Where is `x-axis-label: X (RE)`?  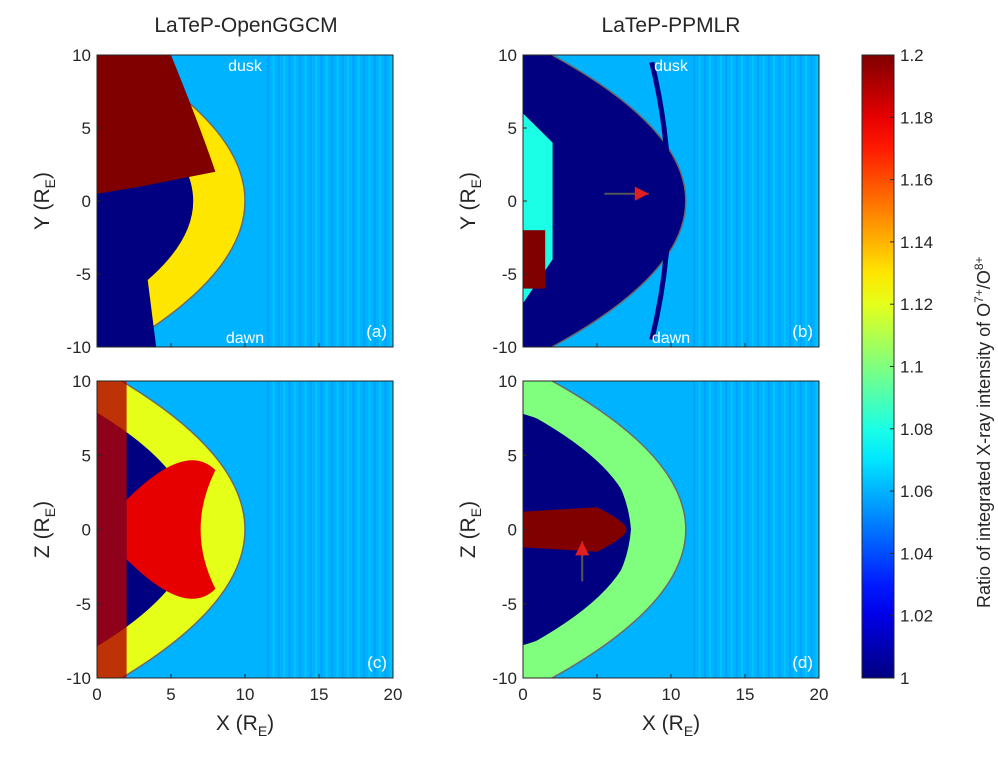
x-axis-label: X (RE) is located at coordinates (245, 725).